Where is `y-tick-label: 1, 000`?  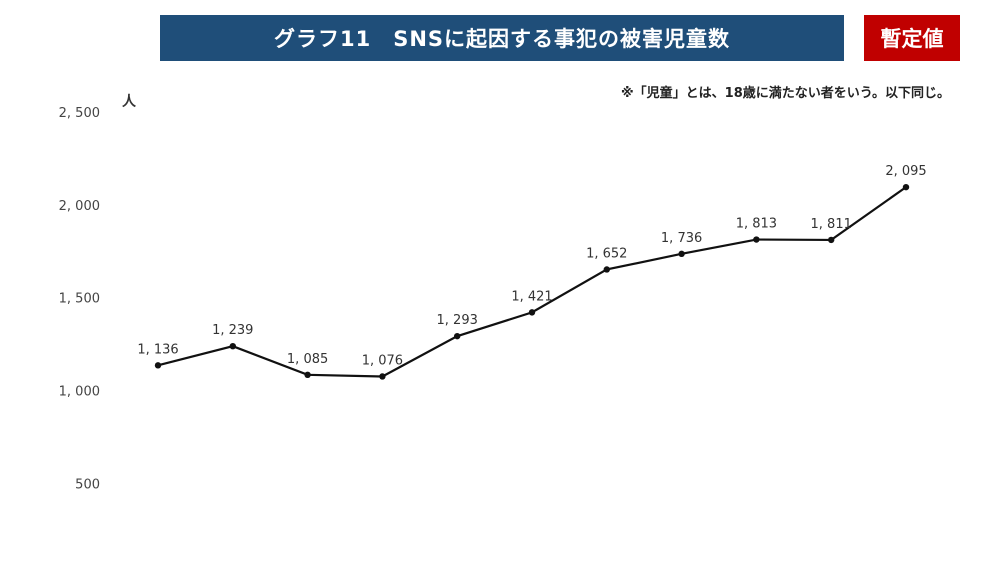
y-tick-label: 1, 000 is located at coordinates (79, 392).